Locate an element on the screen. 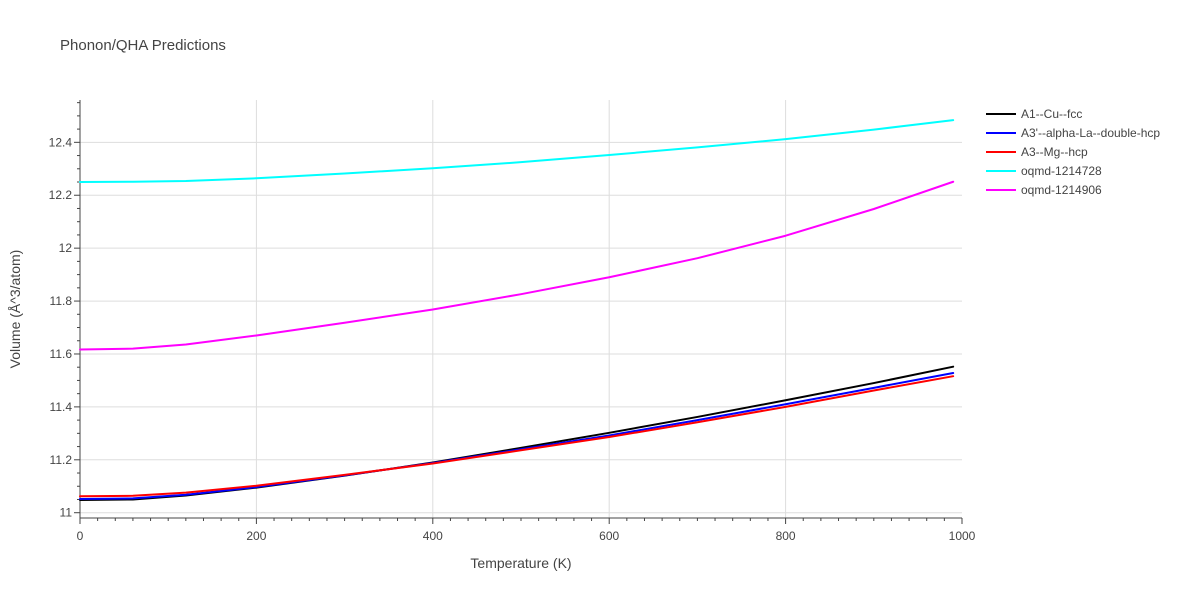  x-tick-label: 400 is located at coordinates (433, 536).